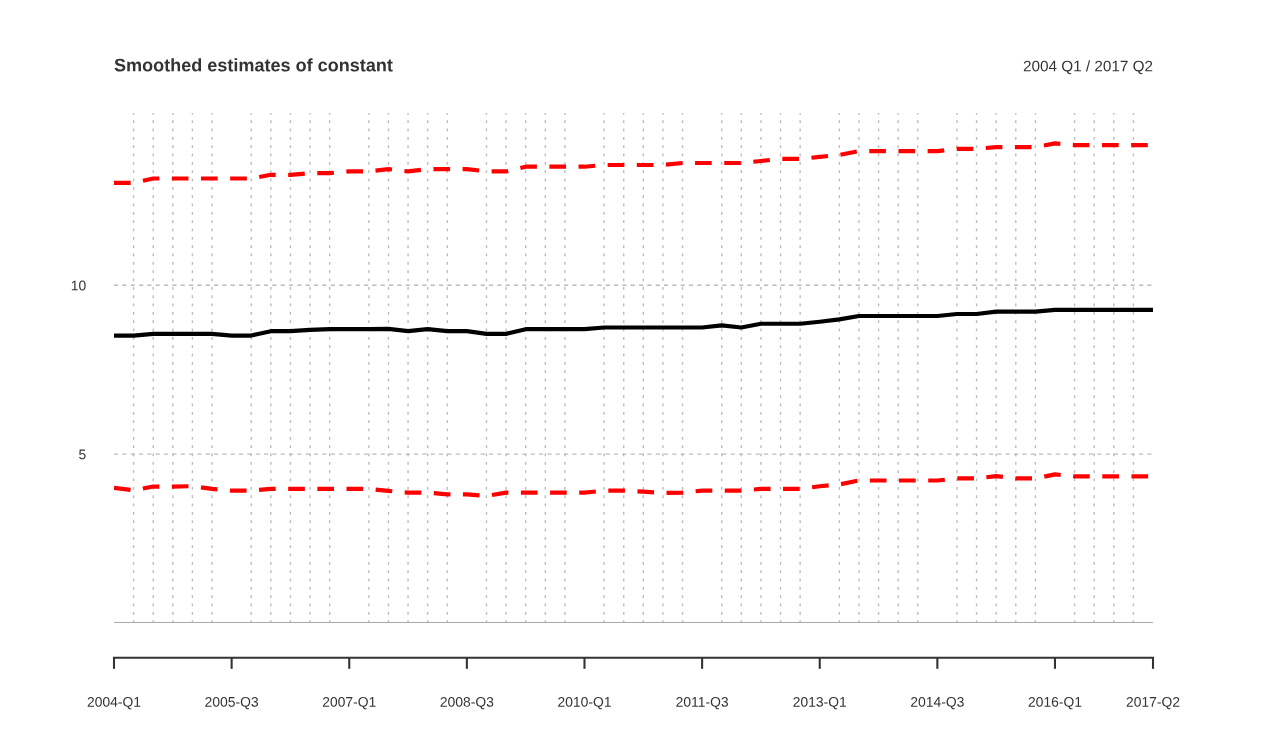 The height and width of the screenshot is (754, 1277). I want to click on y-tick-label: 10, so click(78, 285).